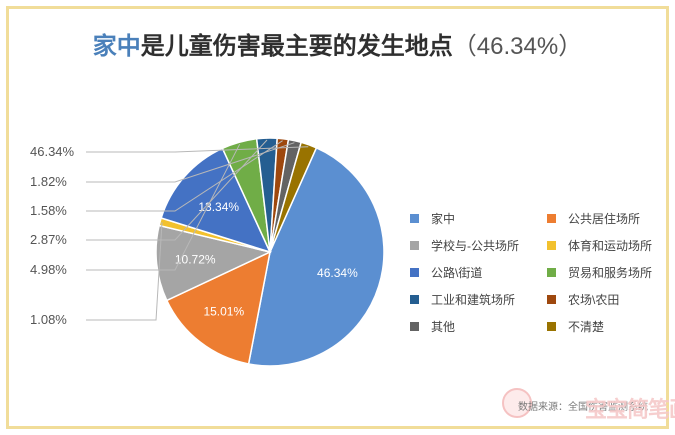 This screenshot has height=435, width=675. I want to click on outer-data-label: 2.87%, so click(48, 239).